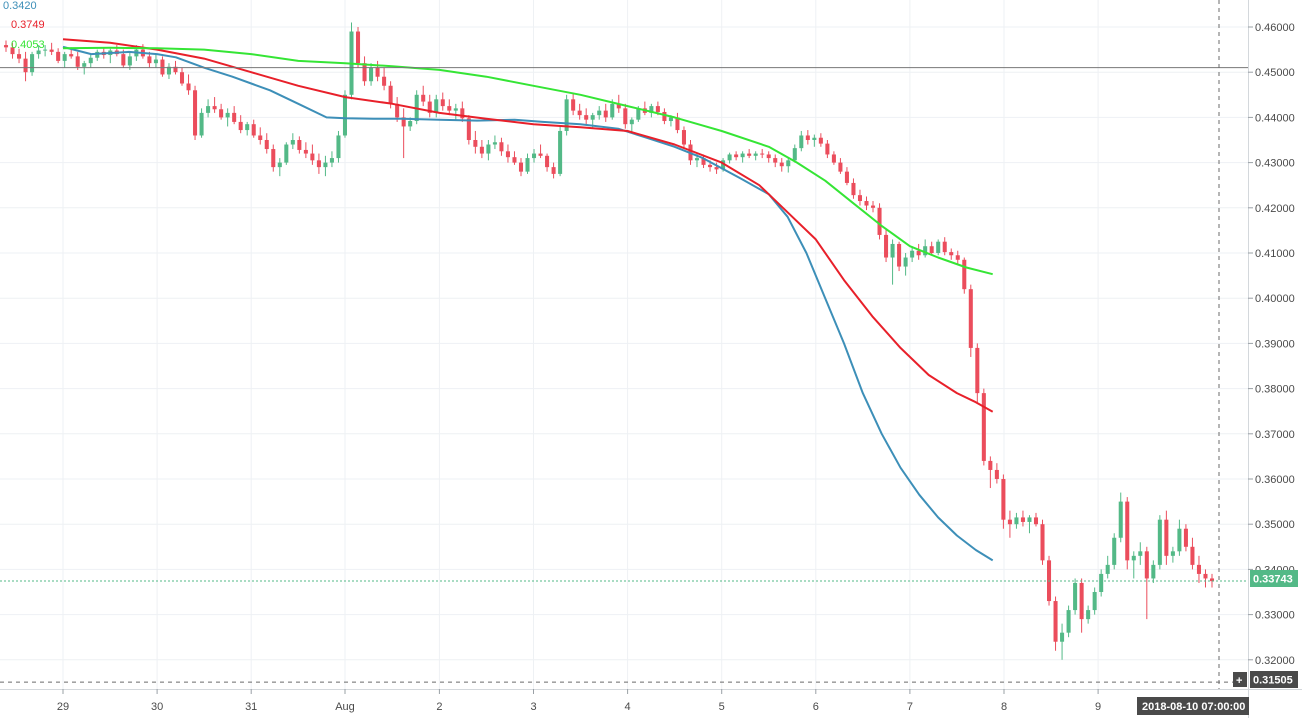 The height and width of the screenshot is (718, 1302). Describe the element at coordinates (63, 707) in the screenshot. I see `x-tick-label: 29` at that location.